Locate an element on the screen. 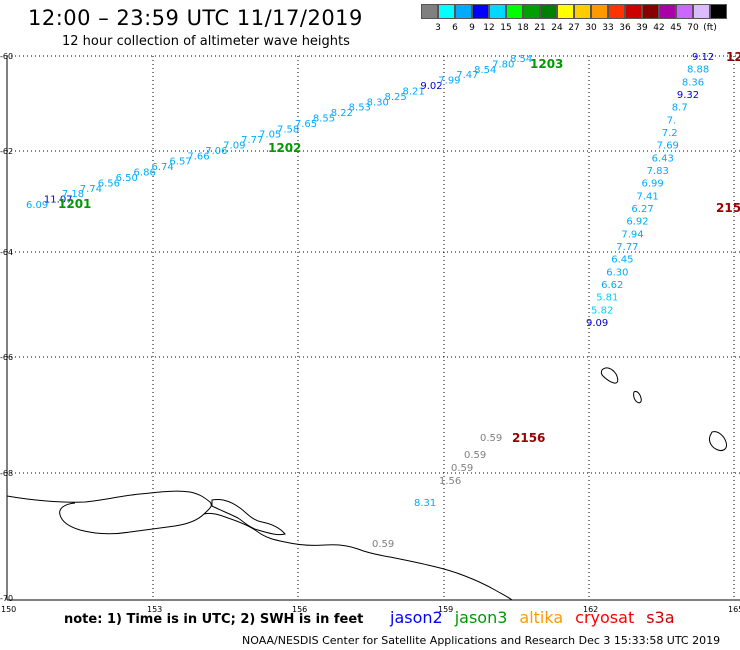  longitude-tick-label: 150 is located at coordinates (8, 609).